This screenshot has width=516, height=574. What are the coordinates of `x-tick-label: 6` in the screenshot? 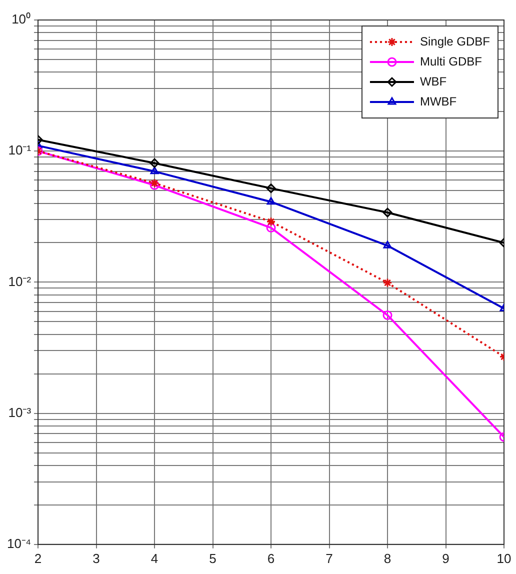 It's located at (271, 558).